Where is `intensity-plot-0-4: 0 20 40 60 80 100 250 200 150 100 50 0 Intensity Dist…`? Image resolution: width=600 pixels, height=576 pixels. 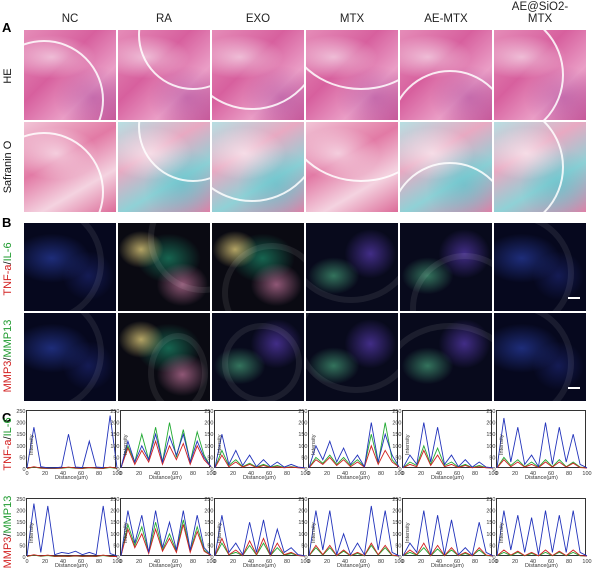
intensity-plot-0-4: 0 20 40 60 80 100 250 200 150 100 50 0 Intensity Dist… is located at coordinates (444, 445).